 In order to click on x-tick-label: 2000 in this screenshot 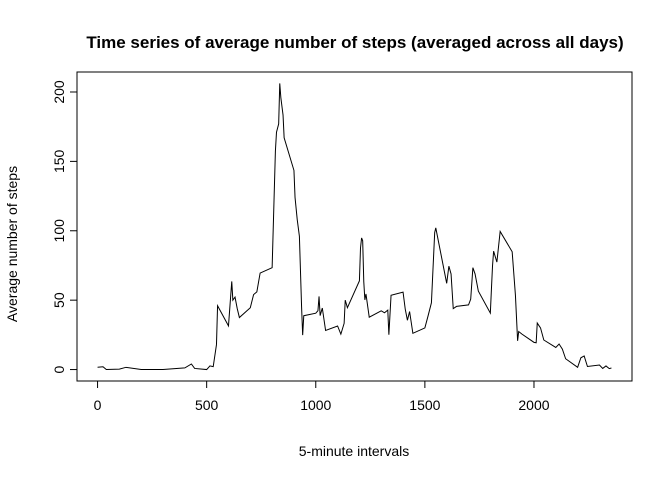, I will do `click(533, 405)`.